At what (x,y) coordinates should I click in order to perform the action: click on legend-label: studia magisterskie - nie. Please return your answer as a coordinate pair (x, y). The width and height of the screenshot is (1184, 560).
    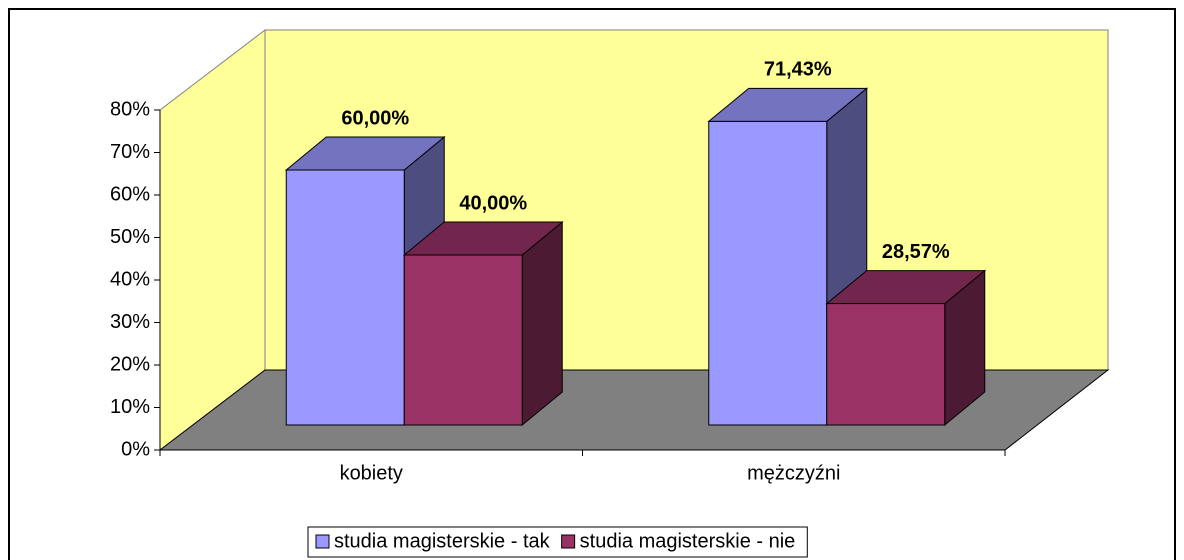
    Looking at the image, I should click on (688, 541).